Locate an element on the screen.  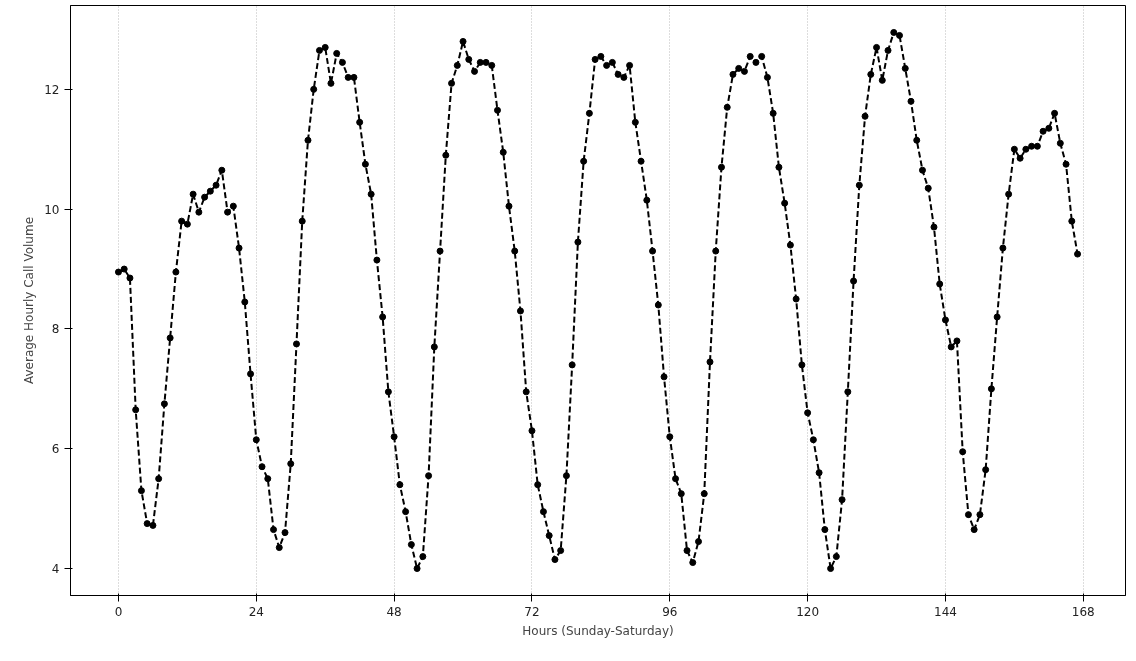
y-tick-label: 10 is located at coordinates (52, 209).